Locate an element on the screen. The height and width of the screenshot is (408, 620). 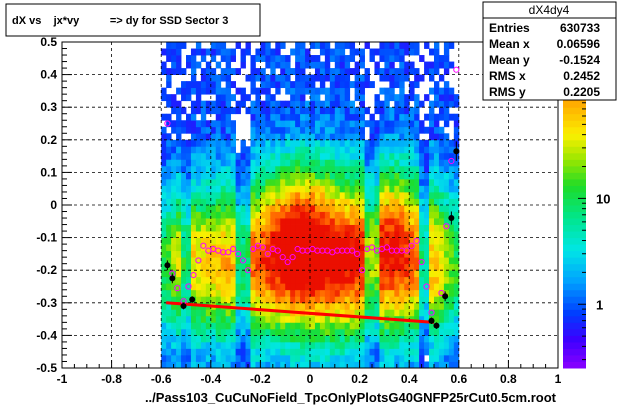
x-tick-label: -1 is located at coordinates (62, 379).